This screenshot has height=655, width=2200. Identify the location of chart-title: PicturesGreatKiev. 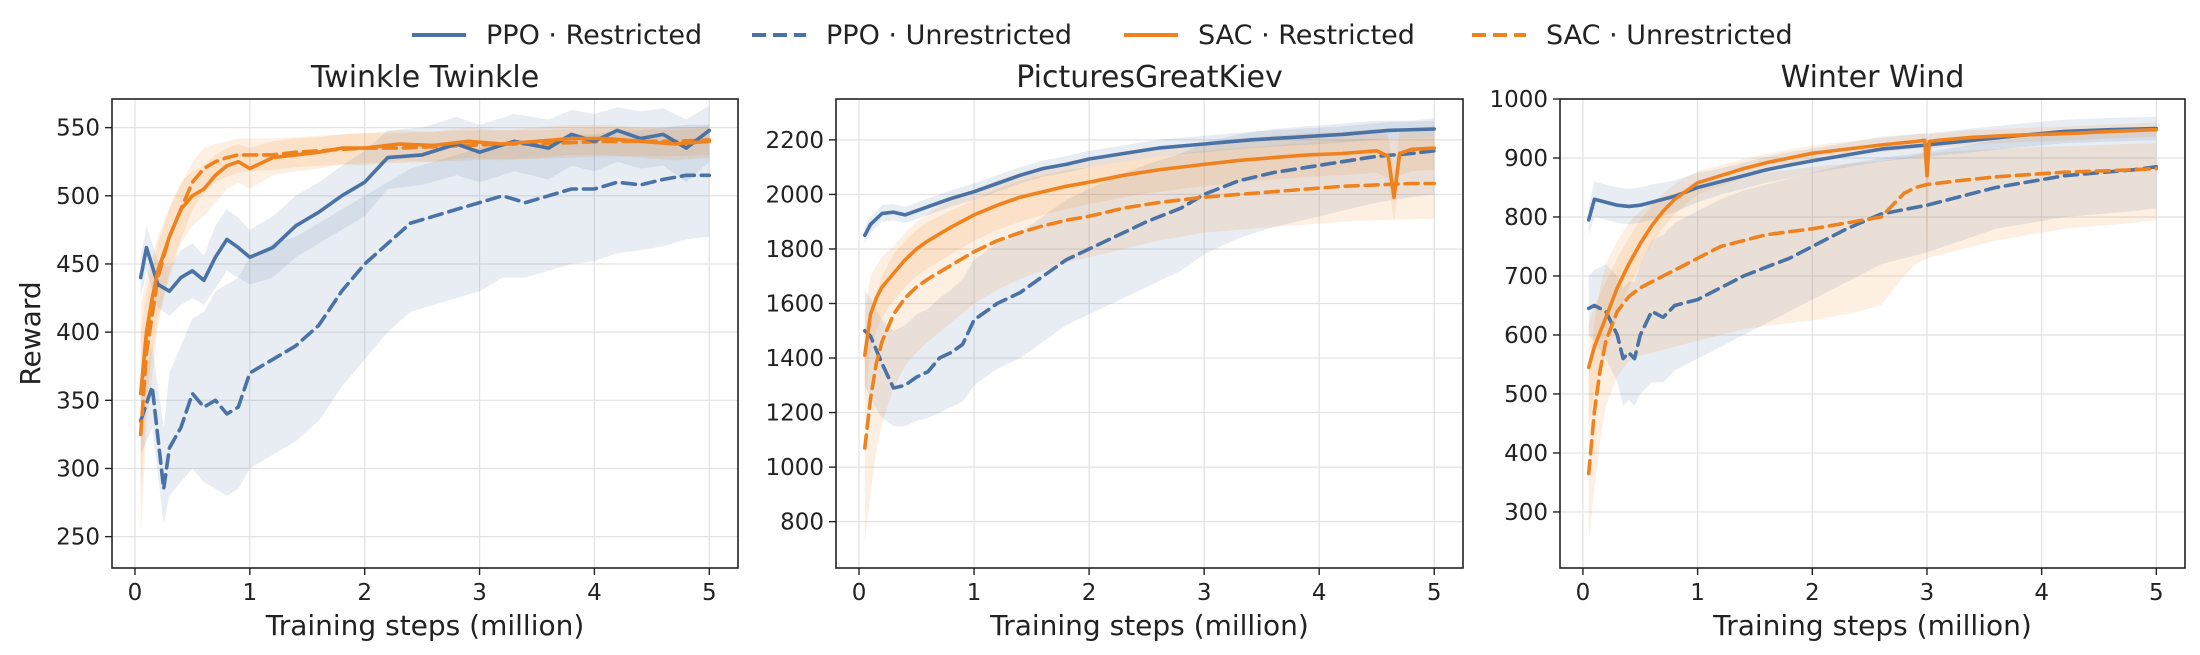
(1149, 77).